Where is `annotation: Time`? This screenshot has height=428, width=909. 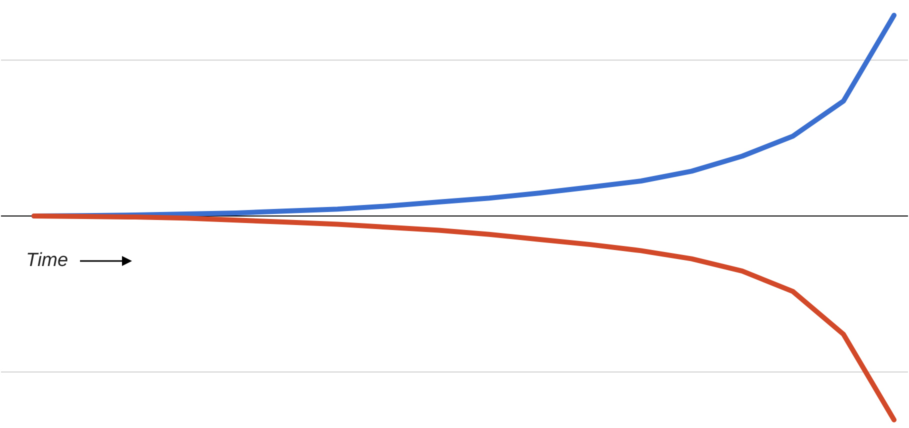
annotation: Time is located at coordinates (47, 261).